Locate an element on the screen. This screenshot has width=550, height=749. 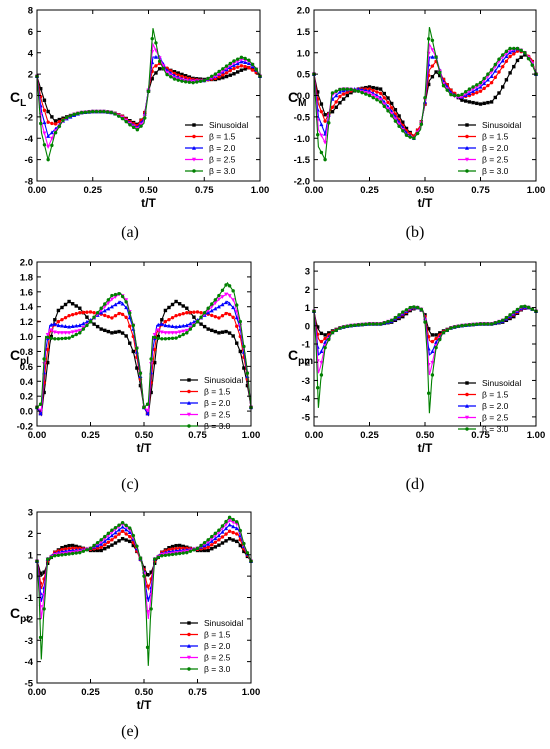
legend: Sinusoidal β = 1.5β = 2.0 β = 2.5β = 3.0 is located at coordinates (489, 148).